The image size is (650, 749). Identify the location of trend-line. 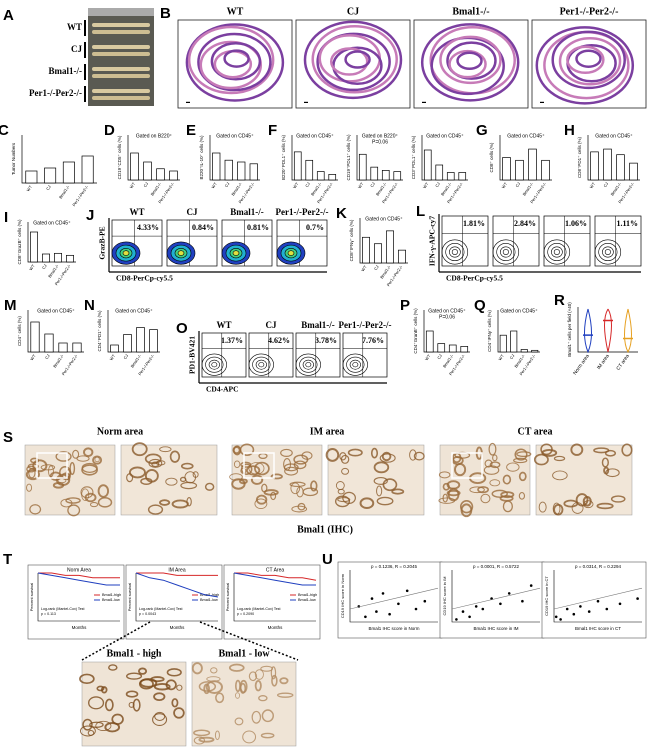
(598, 598).